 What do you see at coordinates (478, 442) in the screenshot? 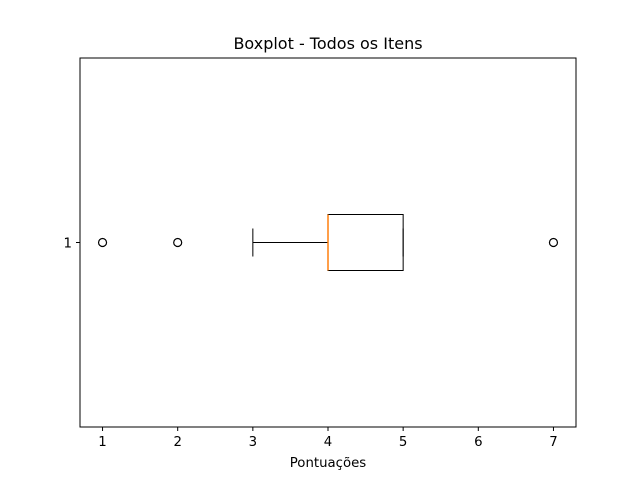
I see `x-tick-label: 6` at bounding box center [478, 442].